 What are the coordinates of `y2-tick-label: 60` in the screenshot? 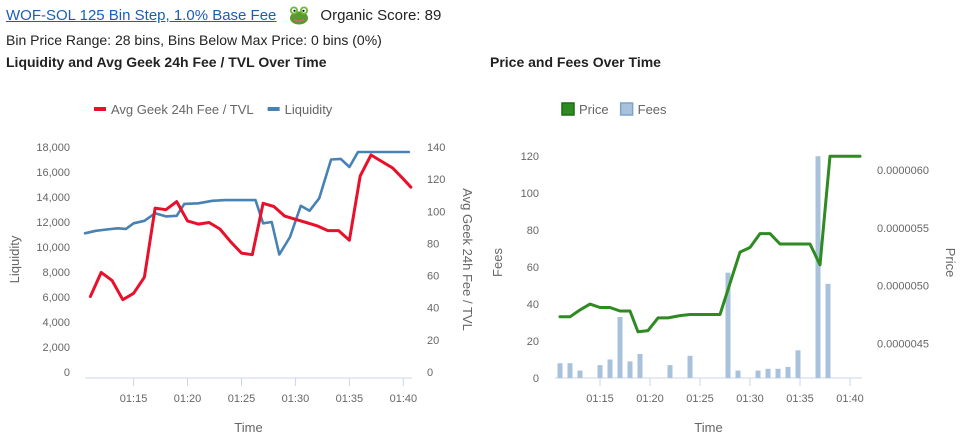 It's located at (433, 277).